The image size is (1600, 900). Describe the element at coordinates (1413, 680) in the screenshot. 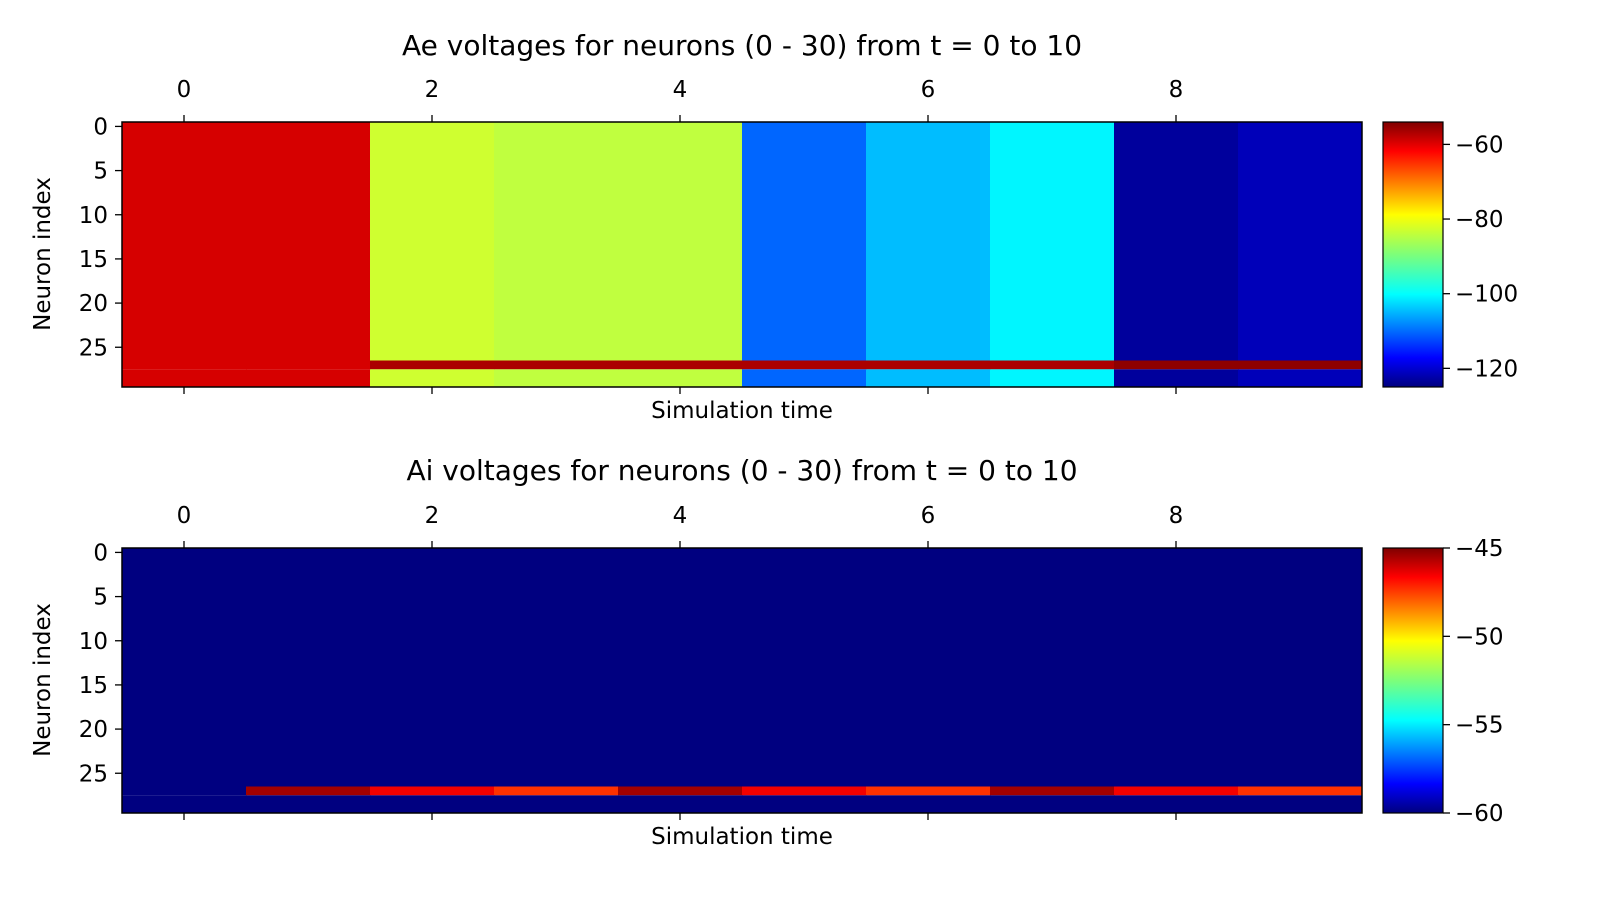

I see `colorbar-ai` at that location.